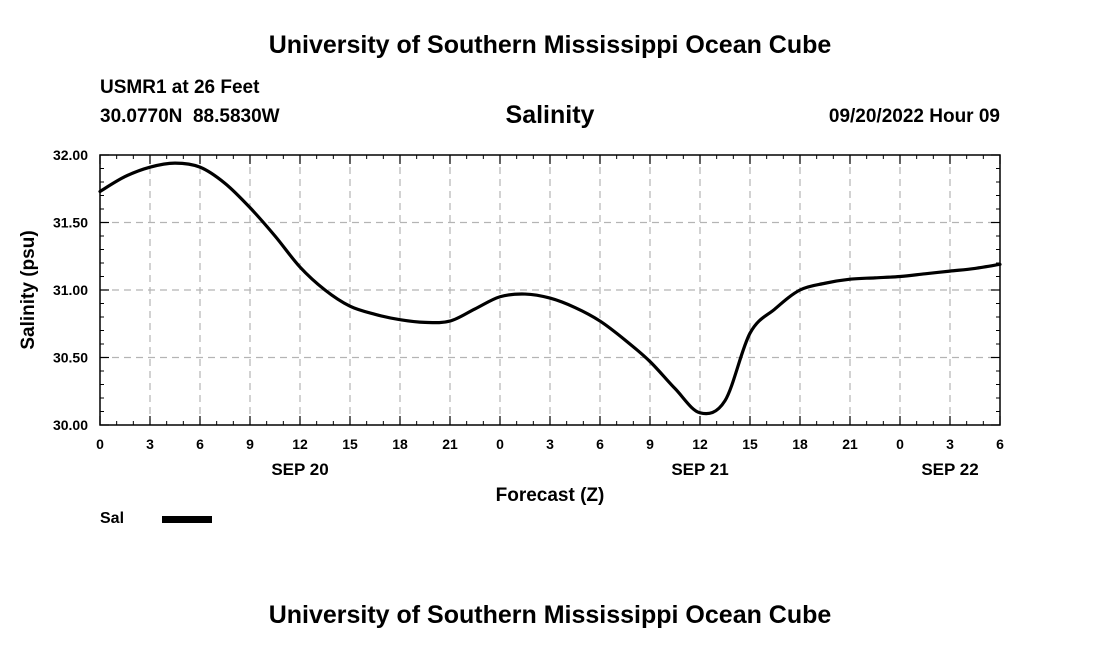 This screenshot has width=1100, height=650. What do you see at coordinates (70, 290) in the screenshot?
I see `y-tick-label: 31.00` at bounding box center [70, 290].